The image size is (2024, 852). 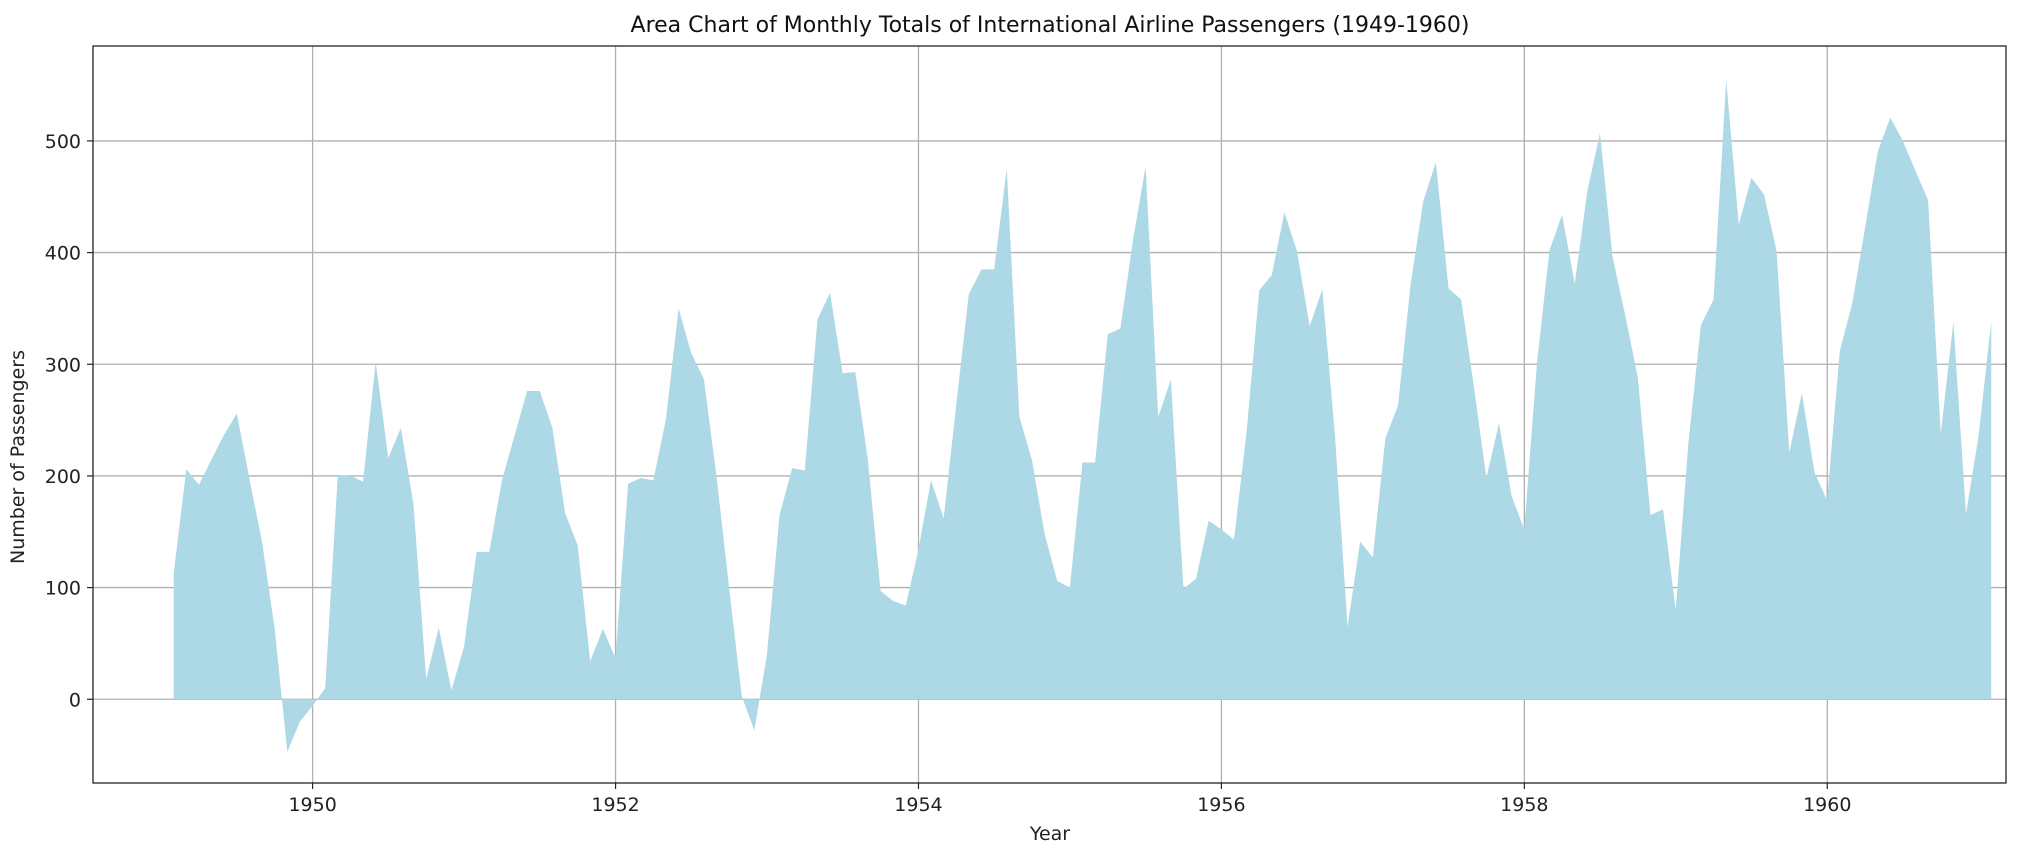 What do you see at coordinates (63, 142) in the screenshot?
I see `y-tick-label: 500` at bounding box center [63, 142].